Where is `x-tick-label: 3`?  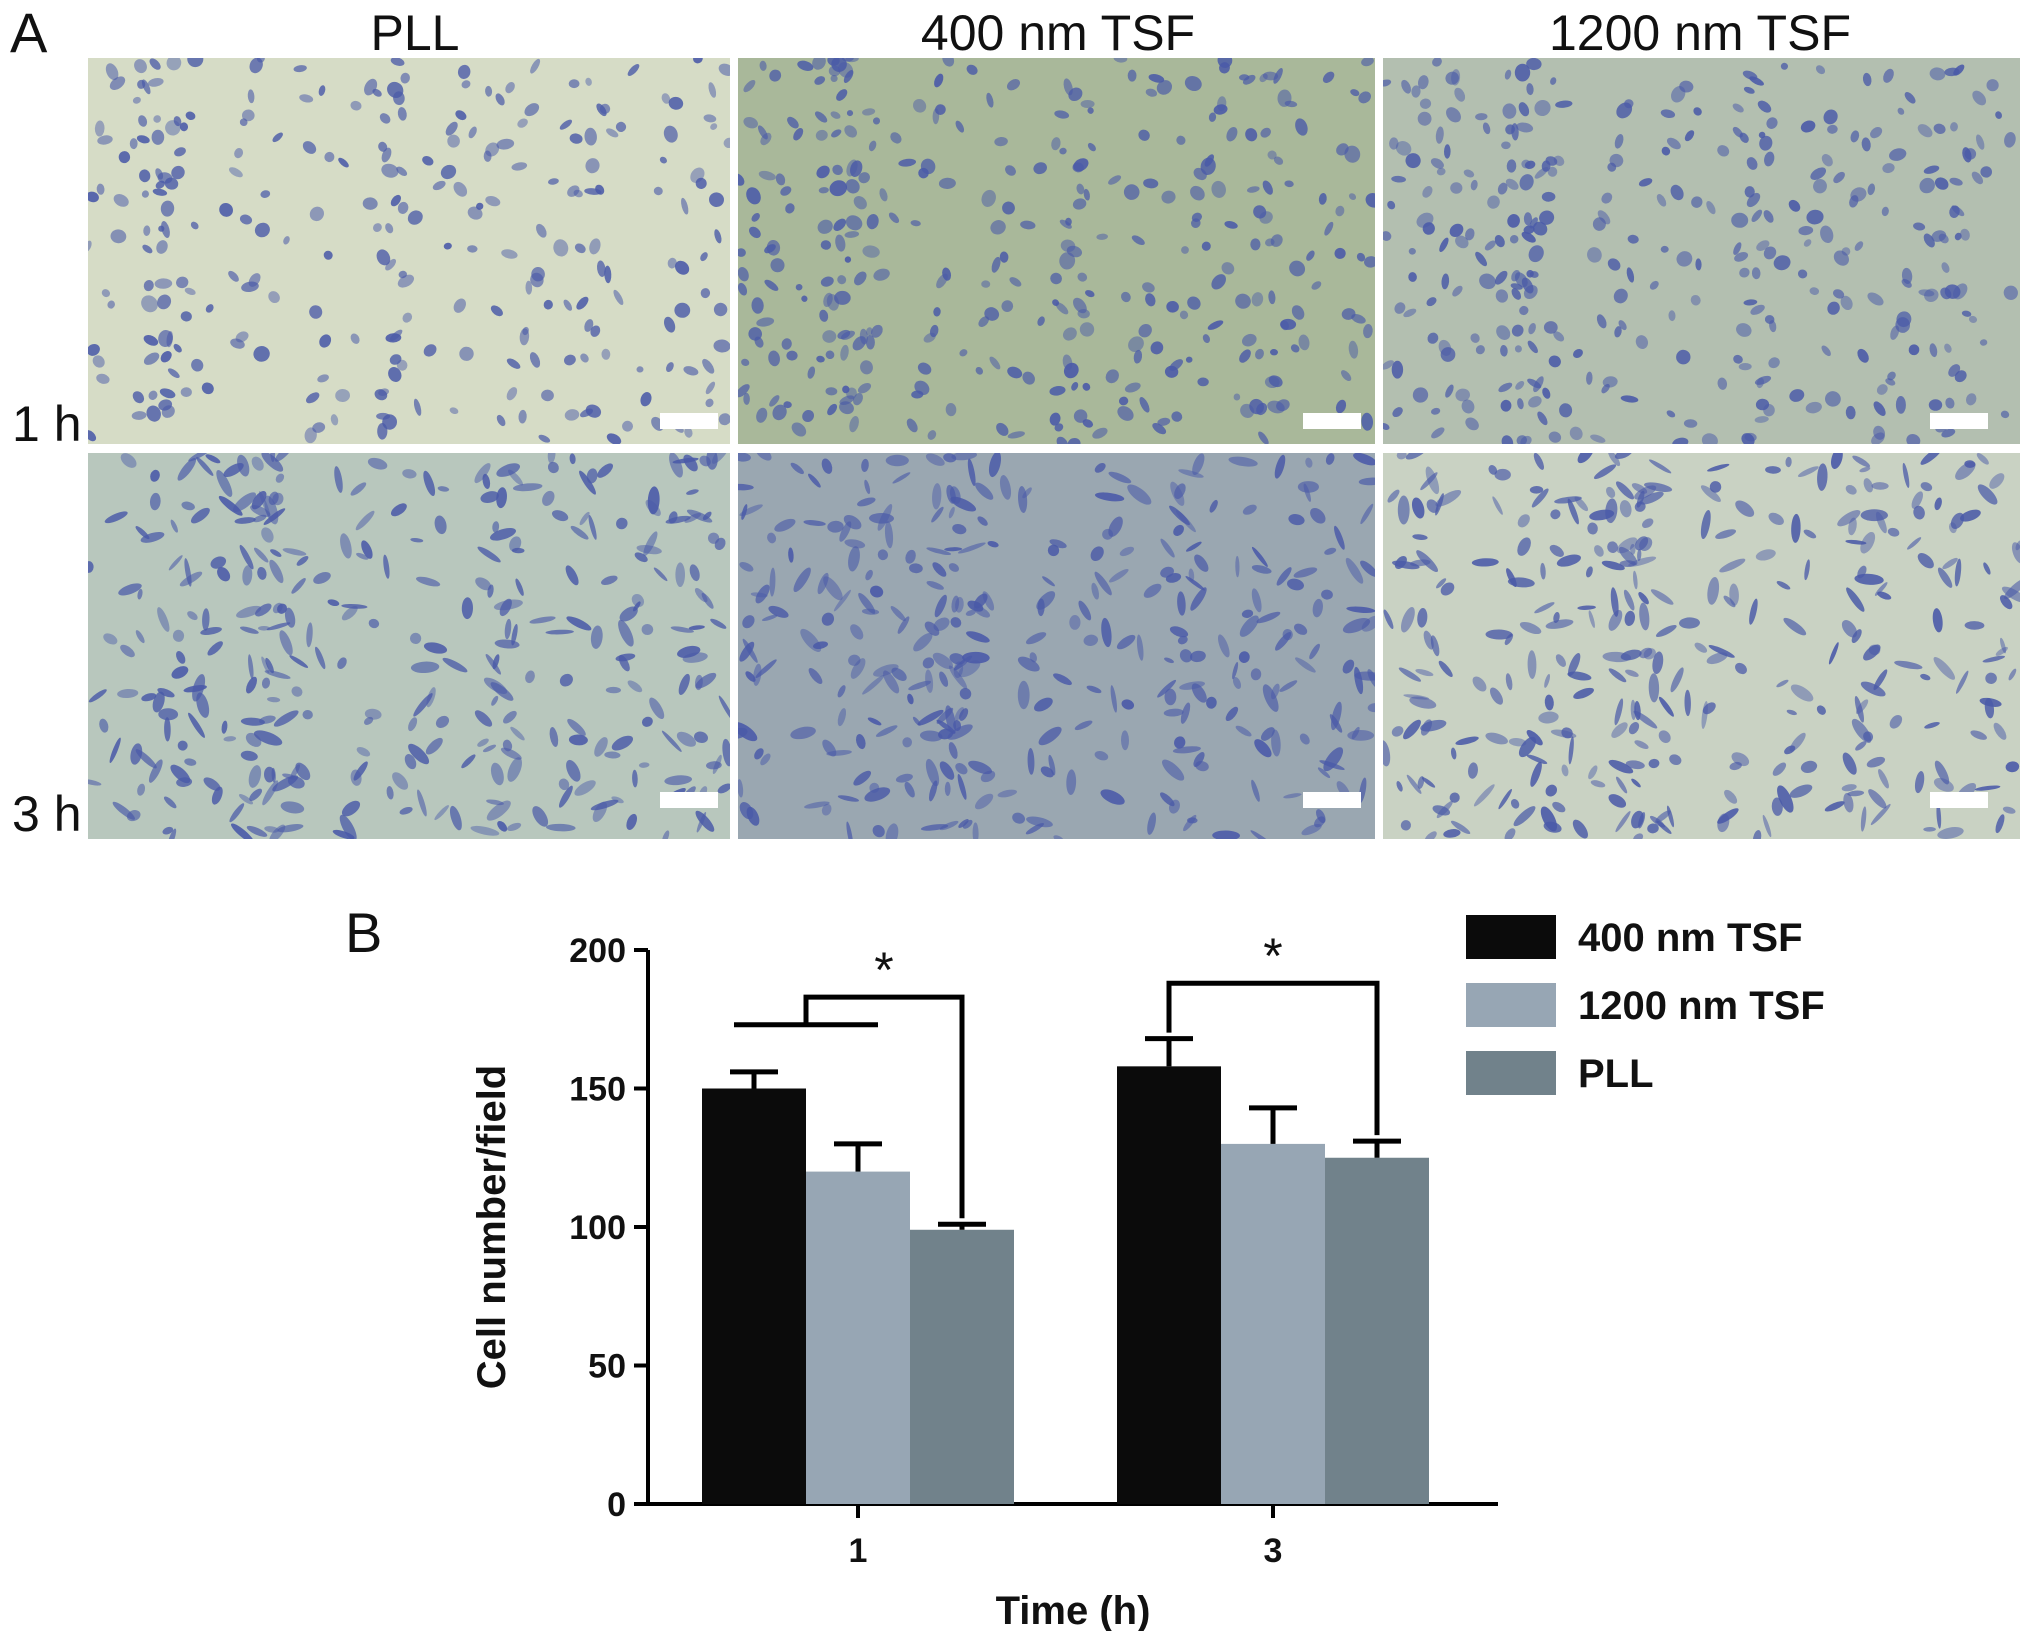 x-tick-label: 3 is located at coordinates (1273, 1551).